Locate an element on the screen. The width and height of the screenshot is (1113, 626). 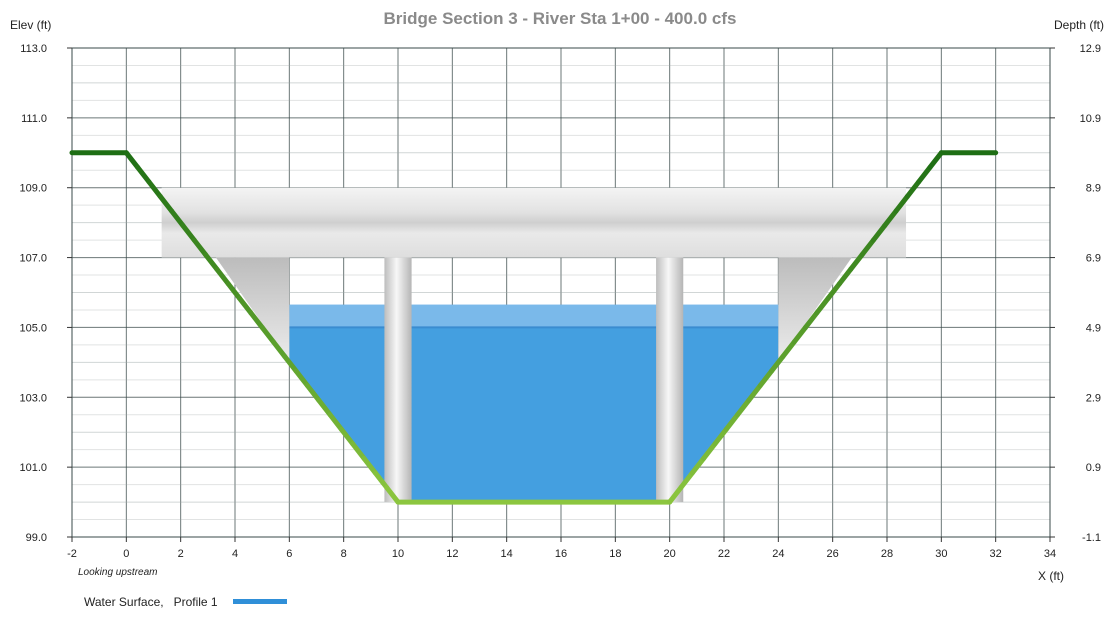
x-tick-label: 18 is located at coordinates (615, 554).